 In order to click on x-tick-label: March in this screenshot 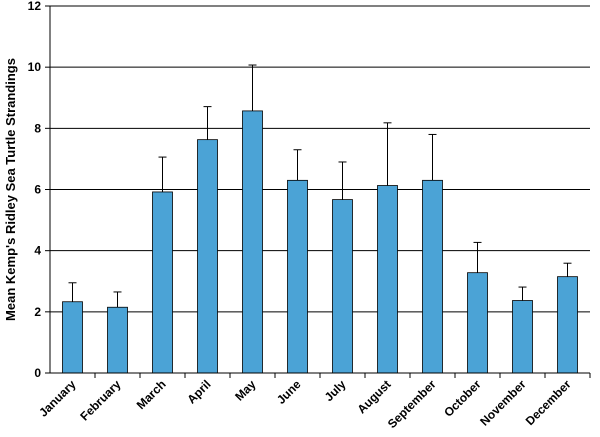, I will do `click(151, 394)`.